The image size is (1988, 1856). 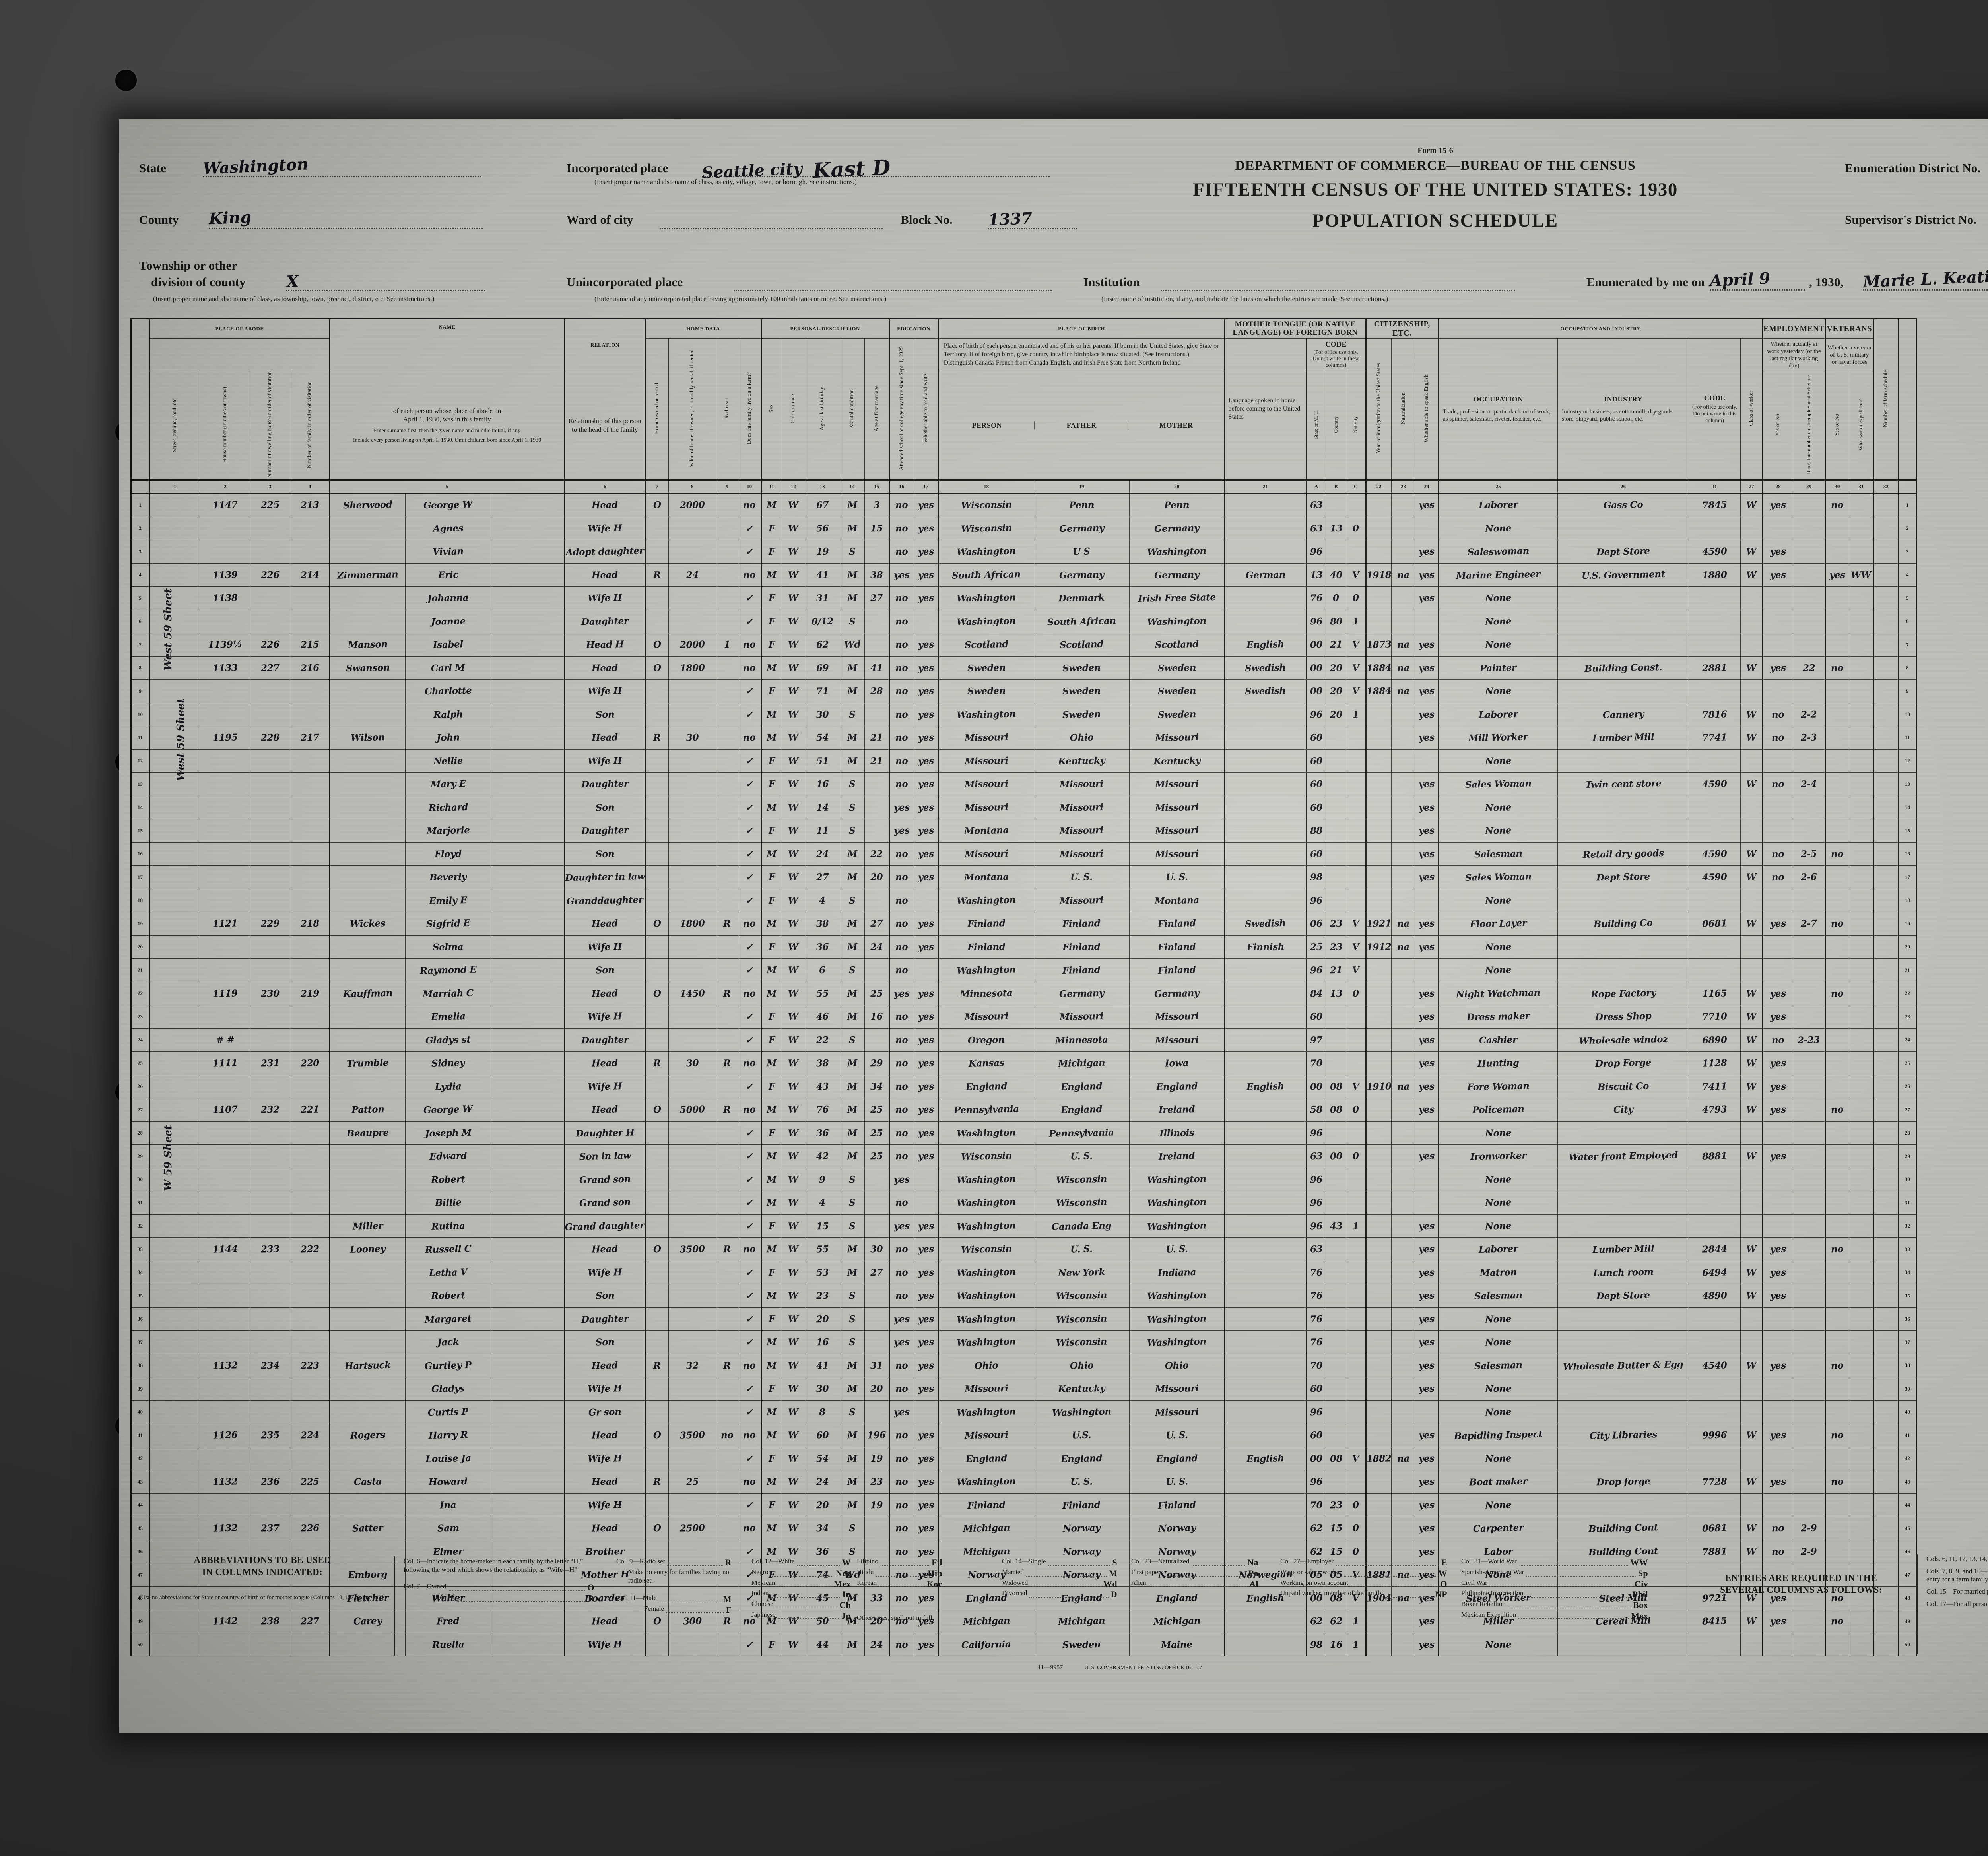 What do you see at coordinates (270, 645) in the screenshot?
I see `cell-dwelling-number: 226` at bounding box center [270, 645].